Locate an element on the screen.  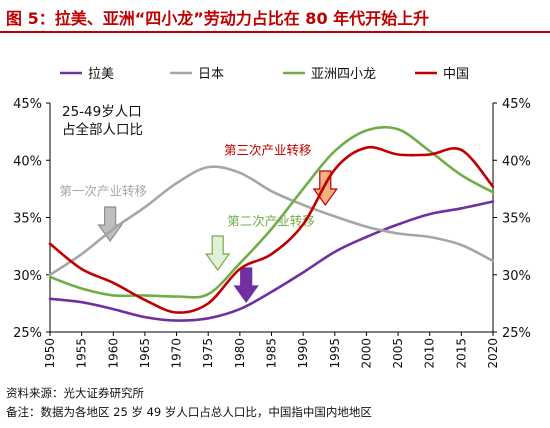
y-tick-label-left: 30% is located at coordinates (27, 276).